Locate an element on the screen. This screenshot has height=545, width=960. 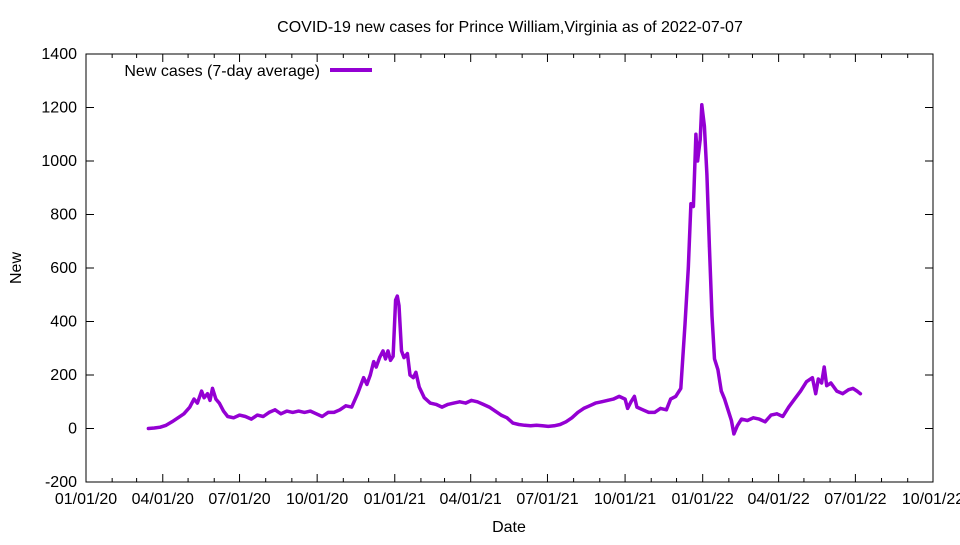
x-tick-label: 07/01/21 is located at coordinates (547, 499).